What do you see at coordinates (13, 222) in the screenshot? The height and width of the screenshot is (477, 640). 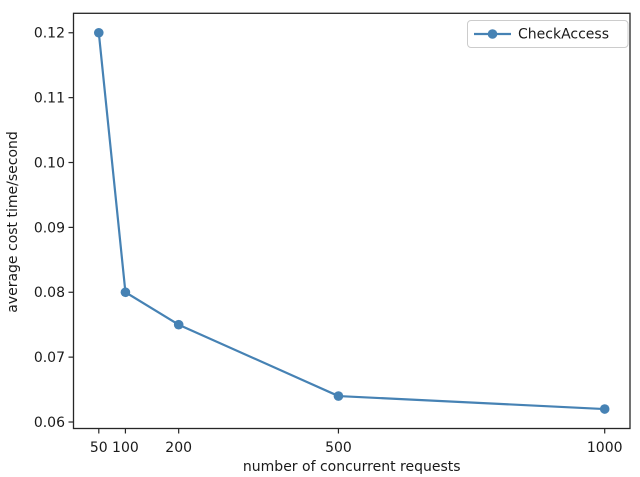 I see `y-axis-label: average cost time/second` at bounding box center [13, 222].